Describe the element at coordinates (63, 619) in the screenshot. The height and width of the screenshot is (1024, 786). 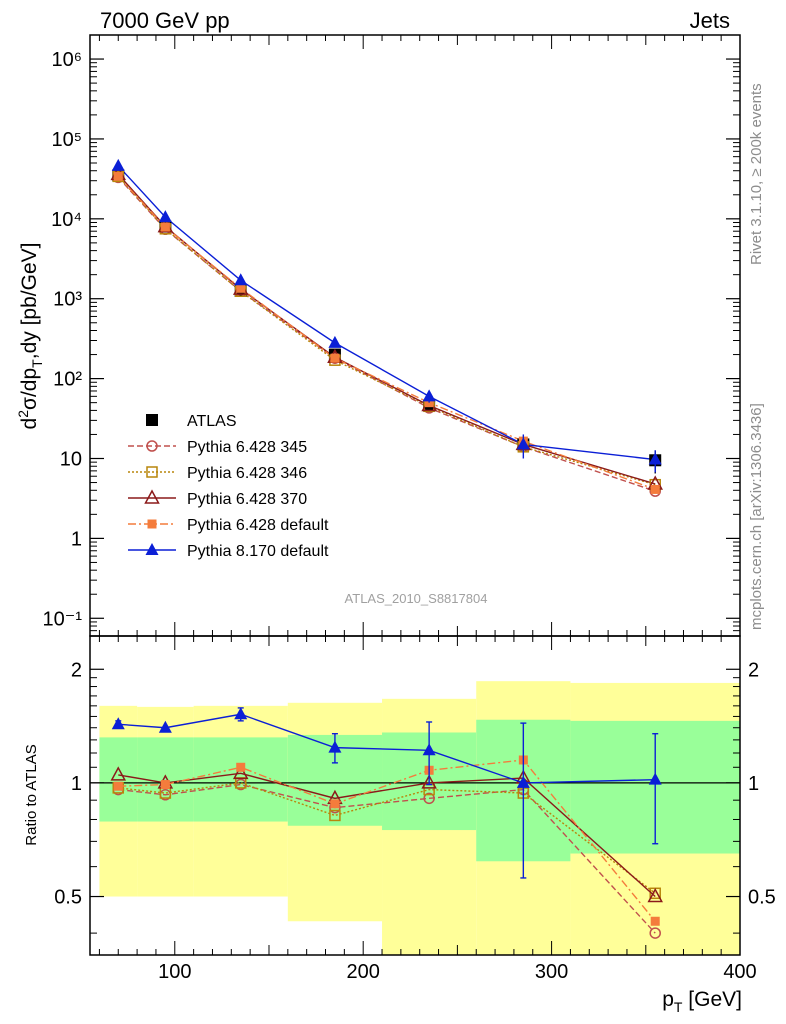
I see `main-ytick-label: 10⁻¹` at that location.